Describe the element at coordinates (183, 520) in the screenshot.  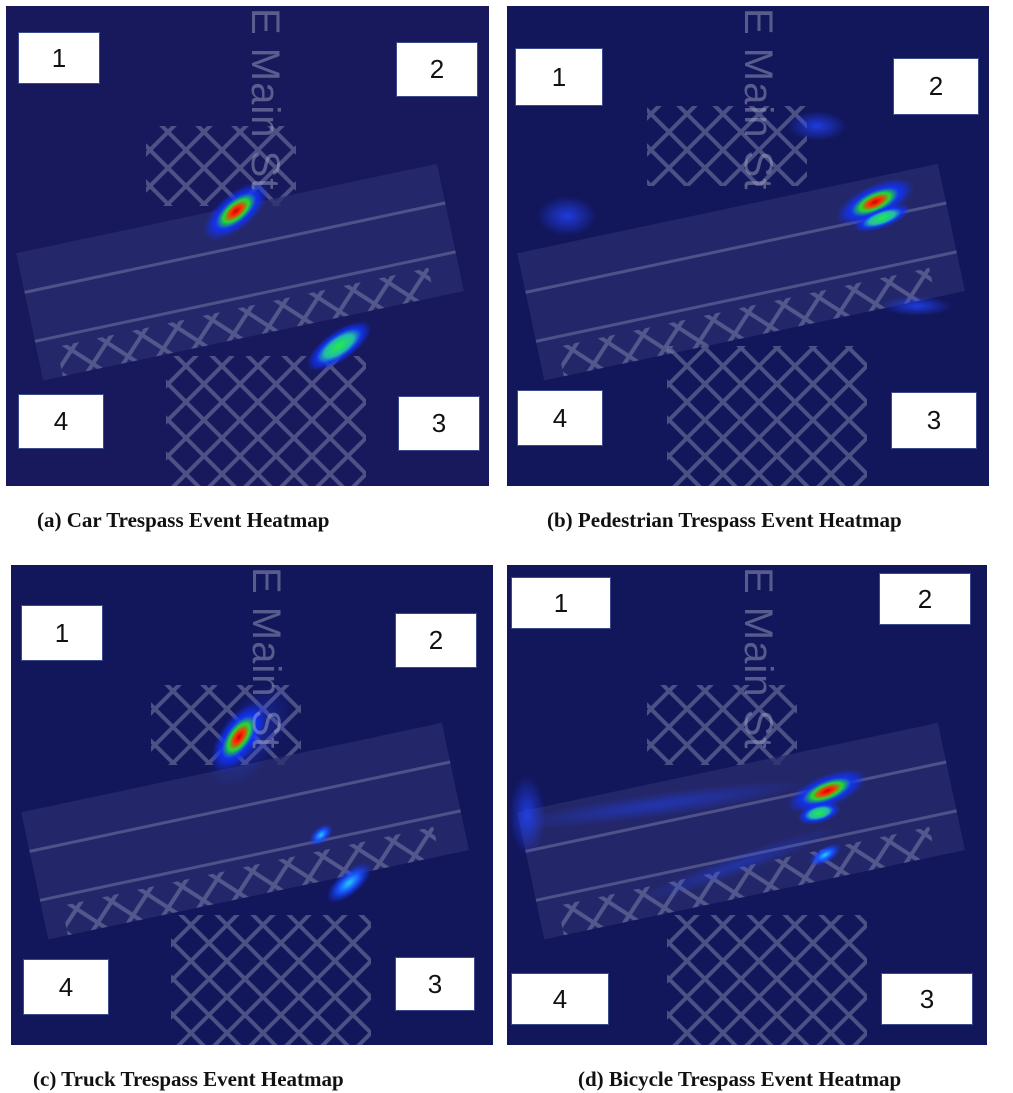
I see `caption-a: (a) Car Trespass Event Heatmap` at that location.